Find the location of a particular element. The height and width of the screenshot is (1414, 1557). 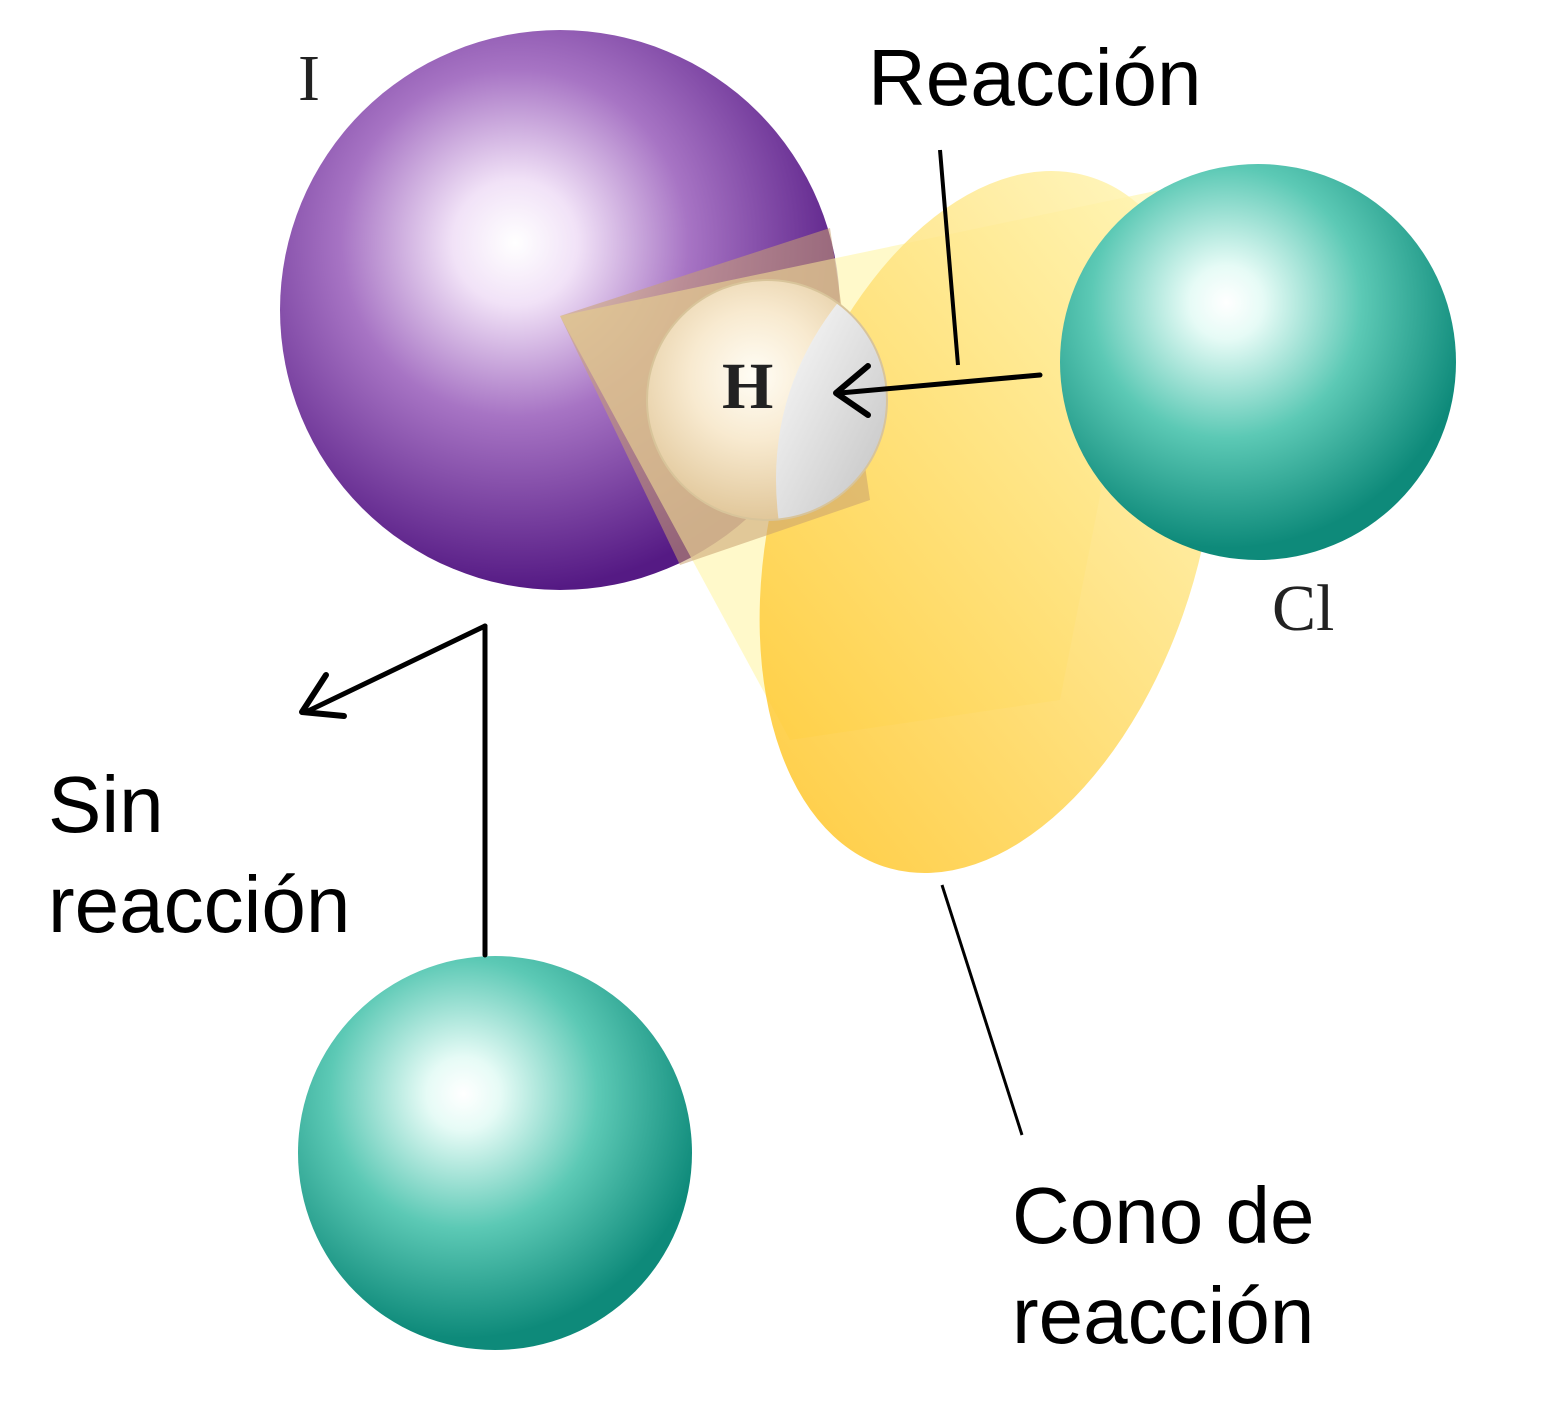

reaction-arrow is located at coordinates (938, 390).